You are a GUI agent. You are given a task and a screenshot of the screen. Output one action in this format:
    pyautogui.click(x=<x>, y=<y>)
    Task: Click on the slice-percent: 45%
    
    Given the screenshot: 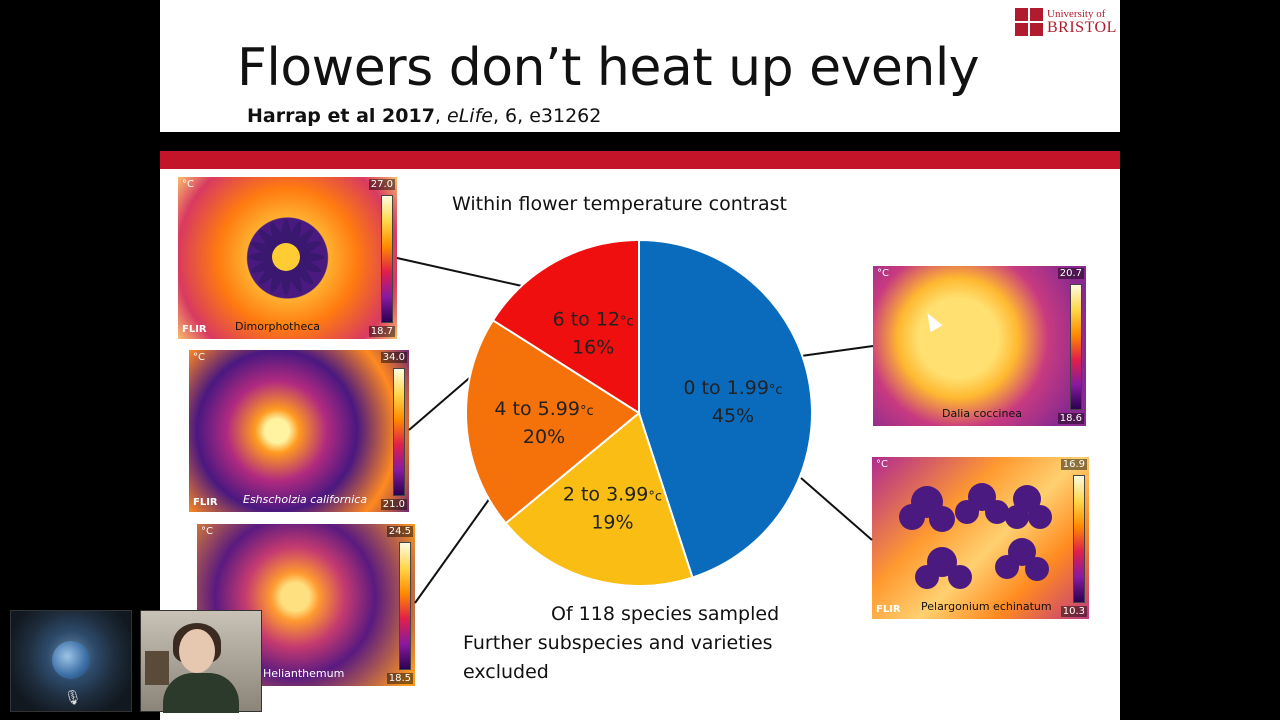 What is the action you would take?
    pyautogui.click(x=733, y=416)
    